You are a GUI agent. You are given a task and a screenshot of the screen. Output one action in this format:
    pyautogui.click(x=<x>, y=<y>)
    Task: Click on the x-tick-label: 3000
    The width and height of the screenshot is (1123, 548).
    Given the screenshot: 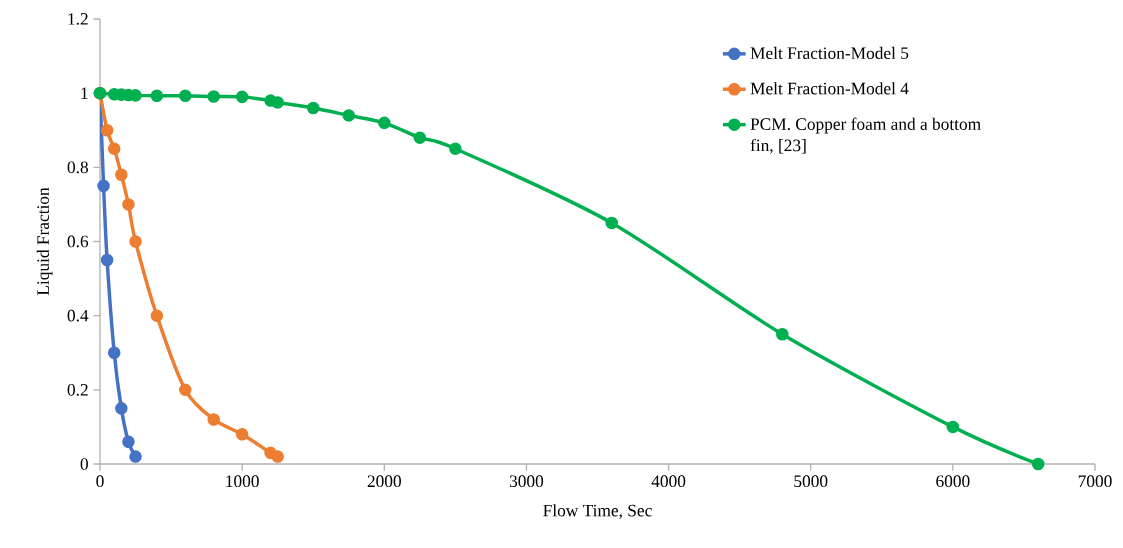 What is the action you would take?
    pyautogui.click(x=526, y=481)
    